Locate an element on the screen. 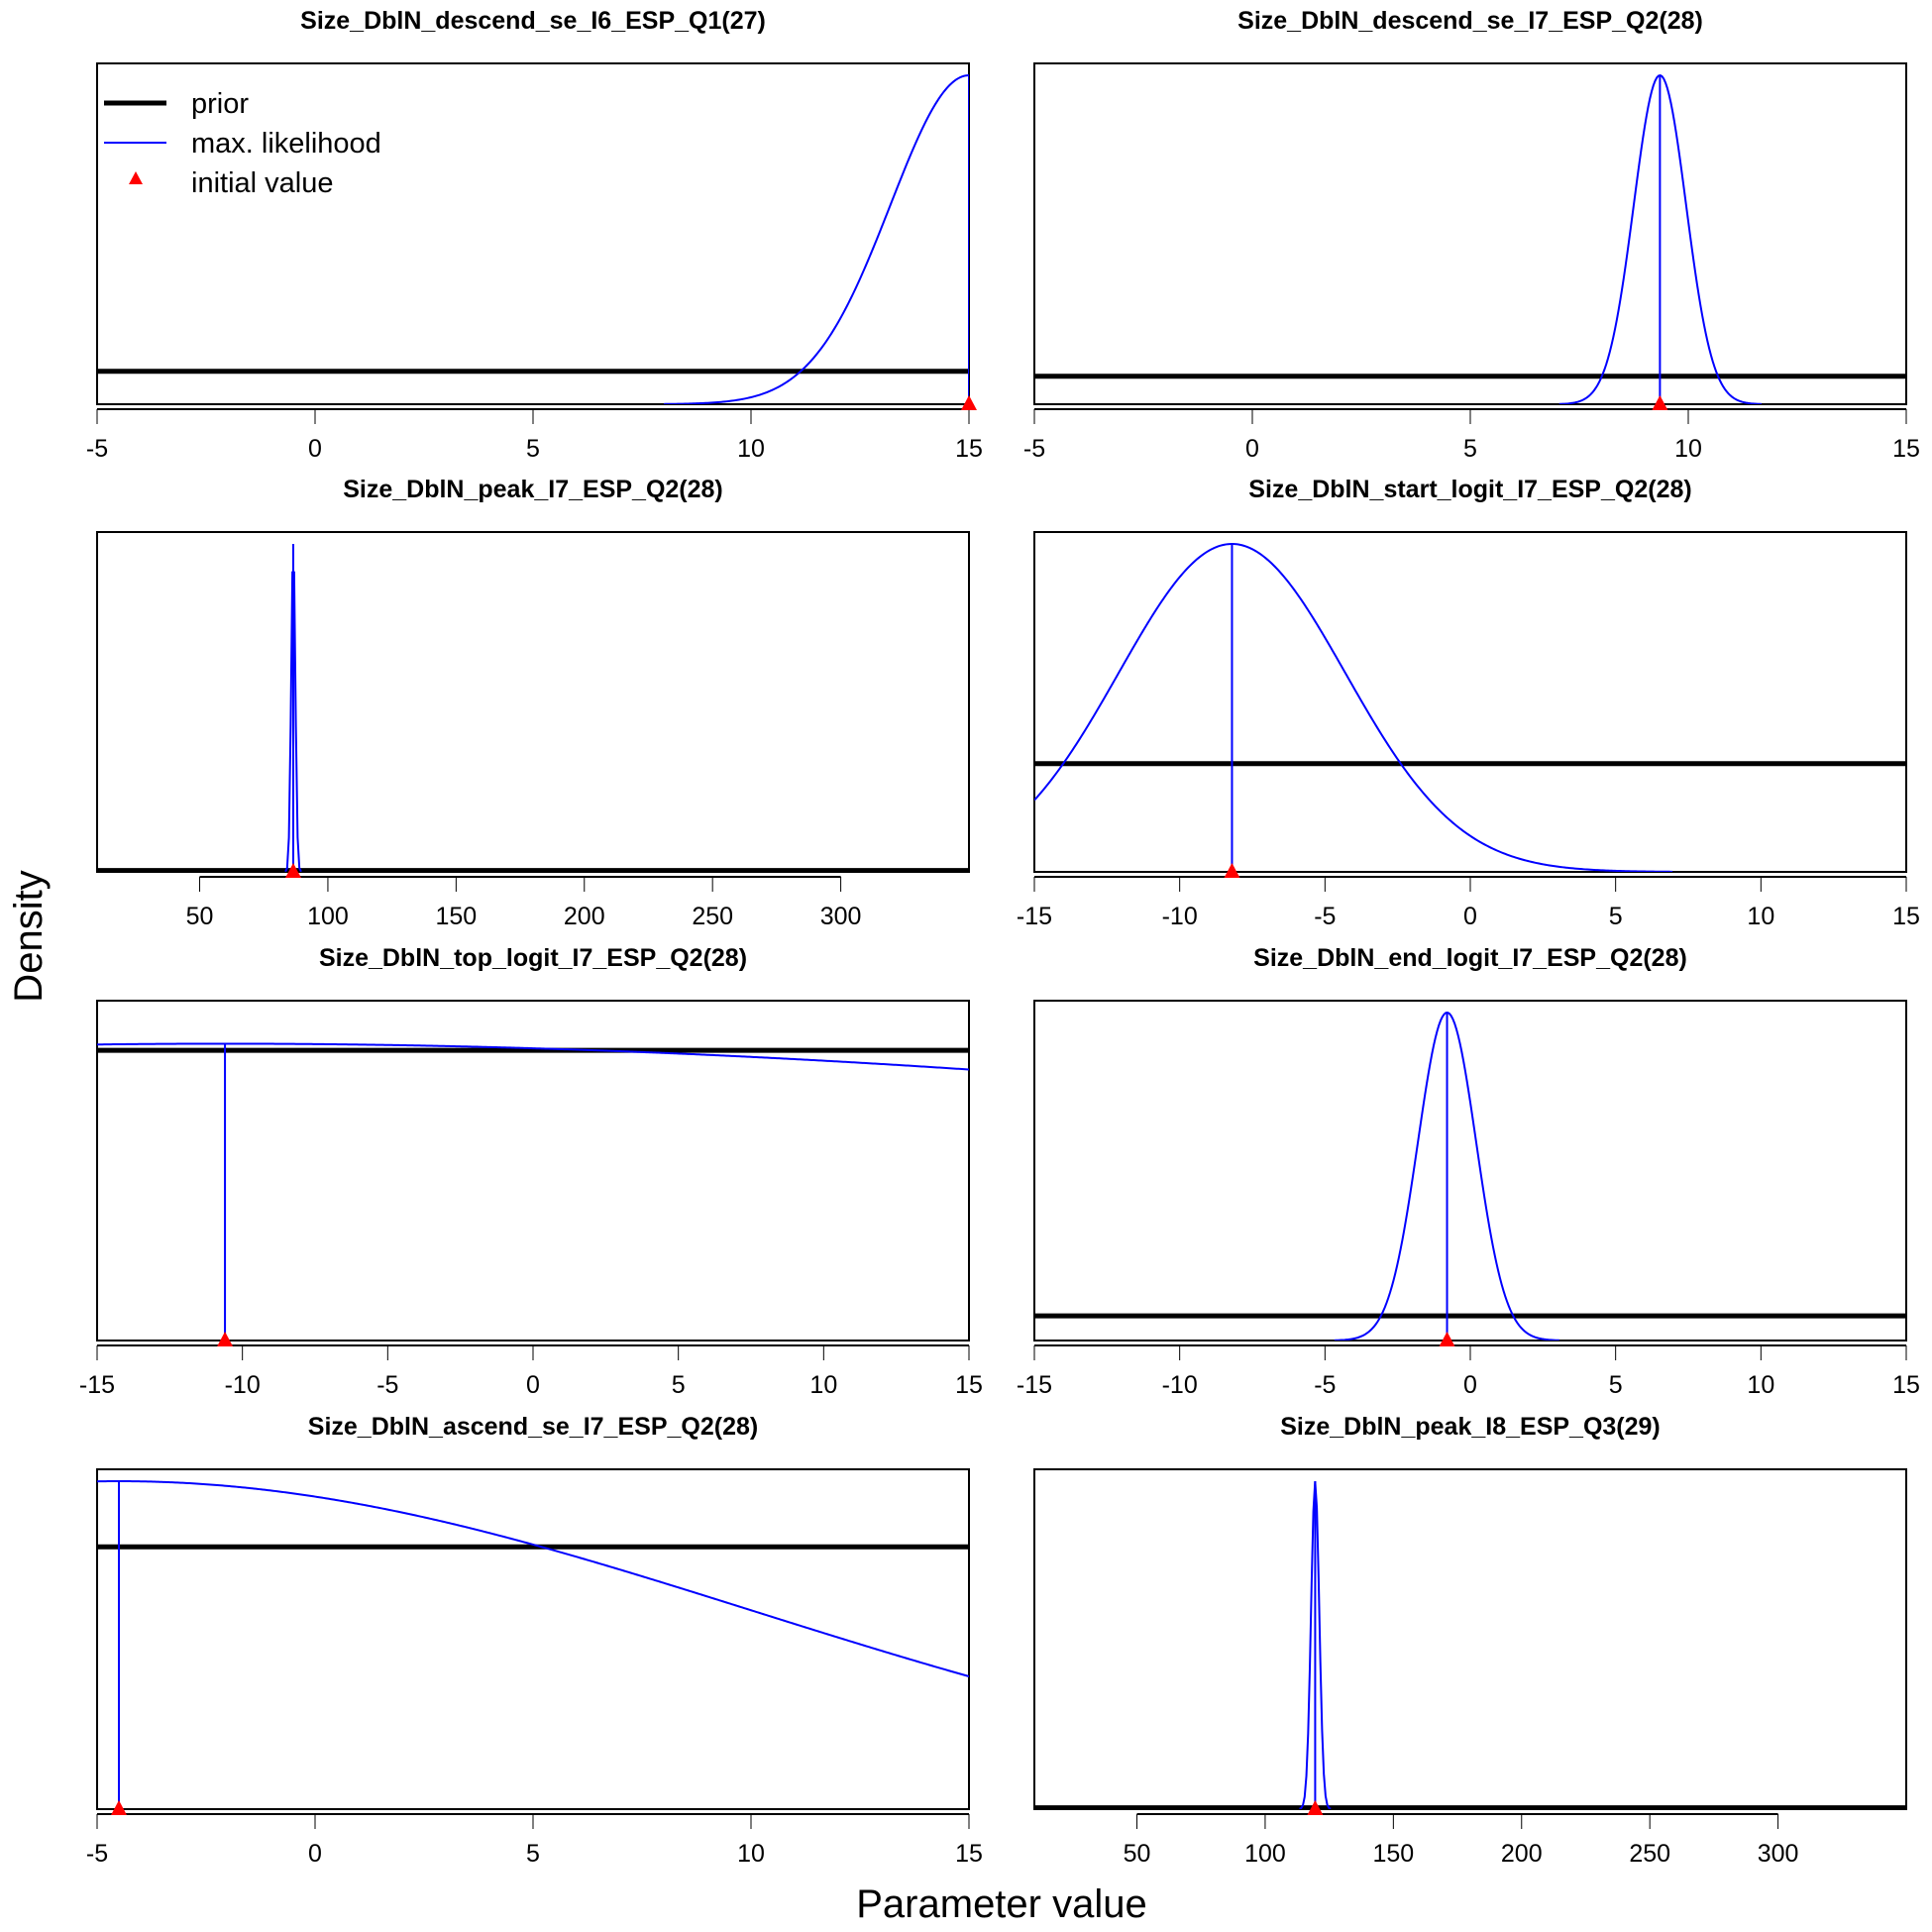 The width and height of the screenshot is (1932, 1932). legend: prior max. likelihood initial value is located at coordinates (243, 144).